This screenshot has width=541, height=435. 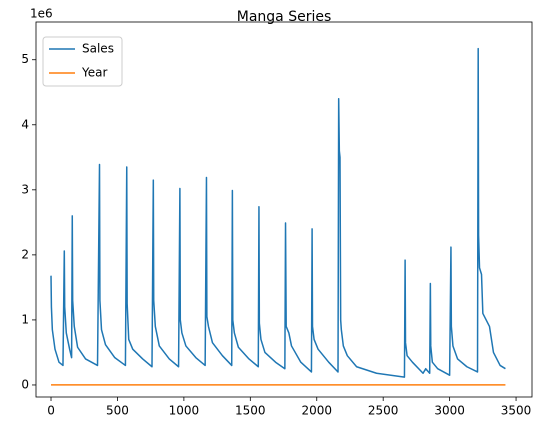 I want to click on x-tick-label: 2500, so click(x=383, y=411).